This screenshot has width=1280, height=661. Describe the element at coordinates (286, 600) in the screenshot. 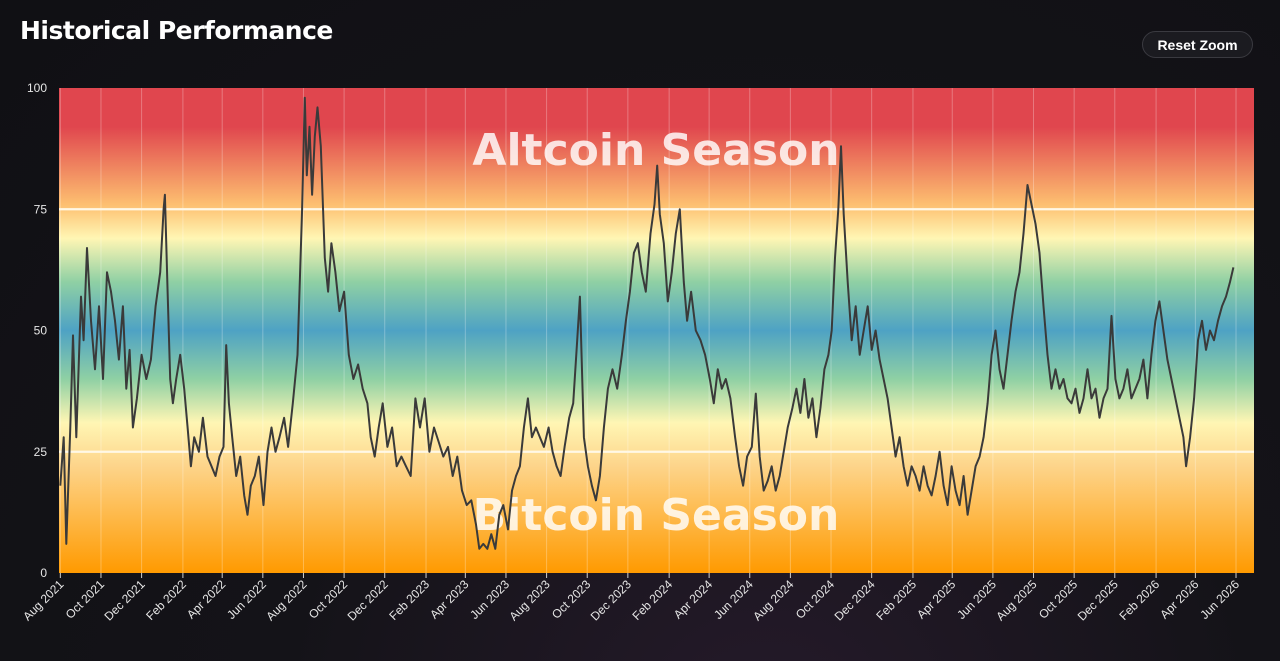

I see `x-tick-label: Aug 2022` at that location.